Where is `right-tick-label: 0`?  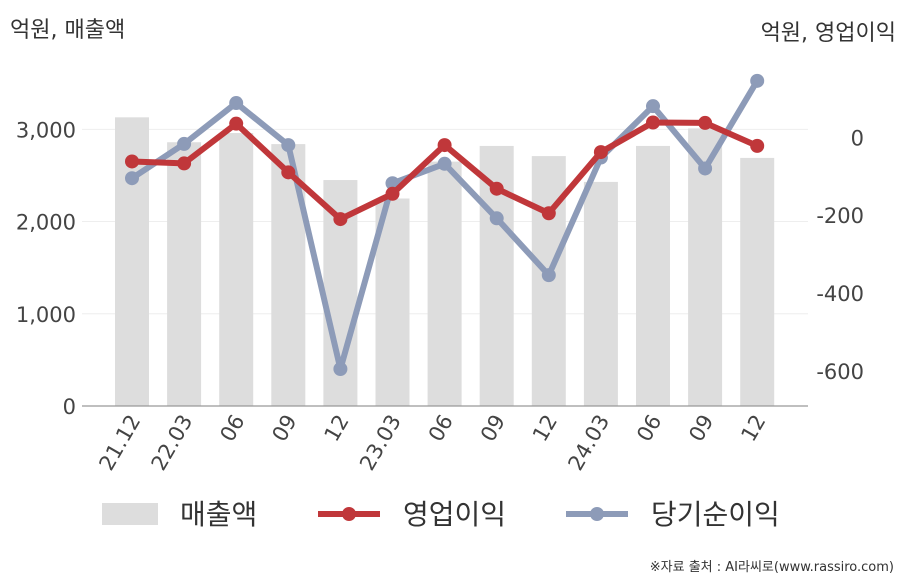 right-tick-label: 0 is located at coordinates (857, 138).